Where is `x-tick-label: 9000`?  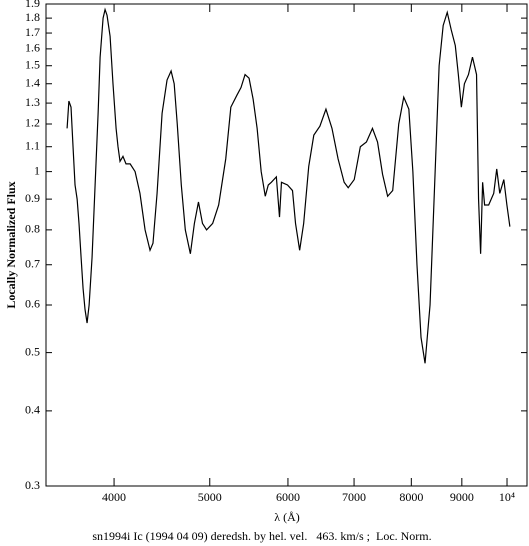
x-tick-label: 9000 is located at coordinates (462, 497).